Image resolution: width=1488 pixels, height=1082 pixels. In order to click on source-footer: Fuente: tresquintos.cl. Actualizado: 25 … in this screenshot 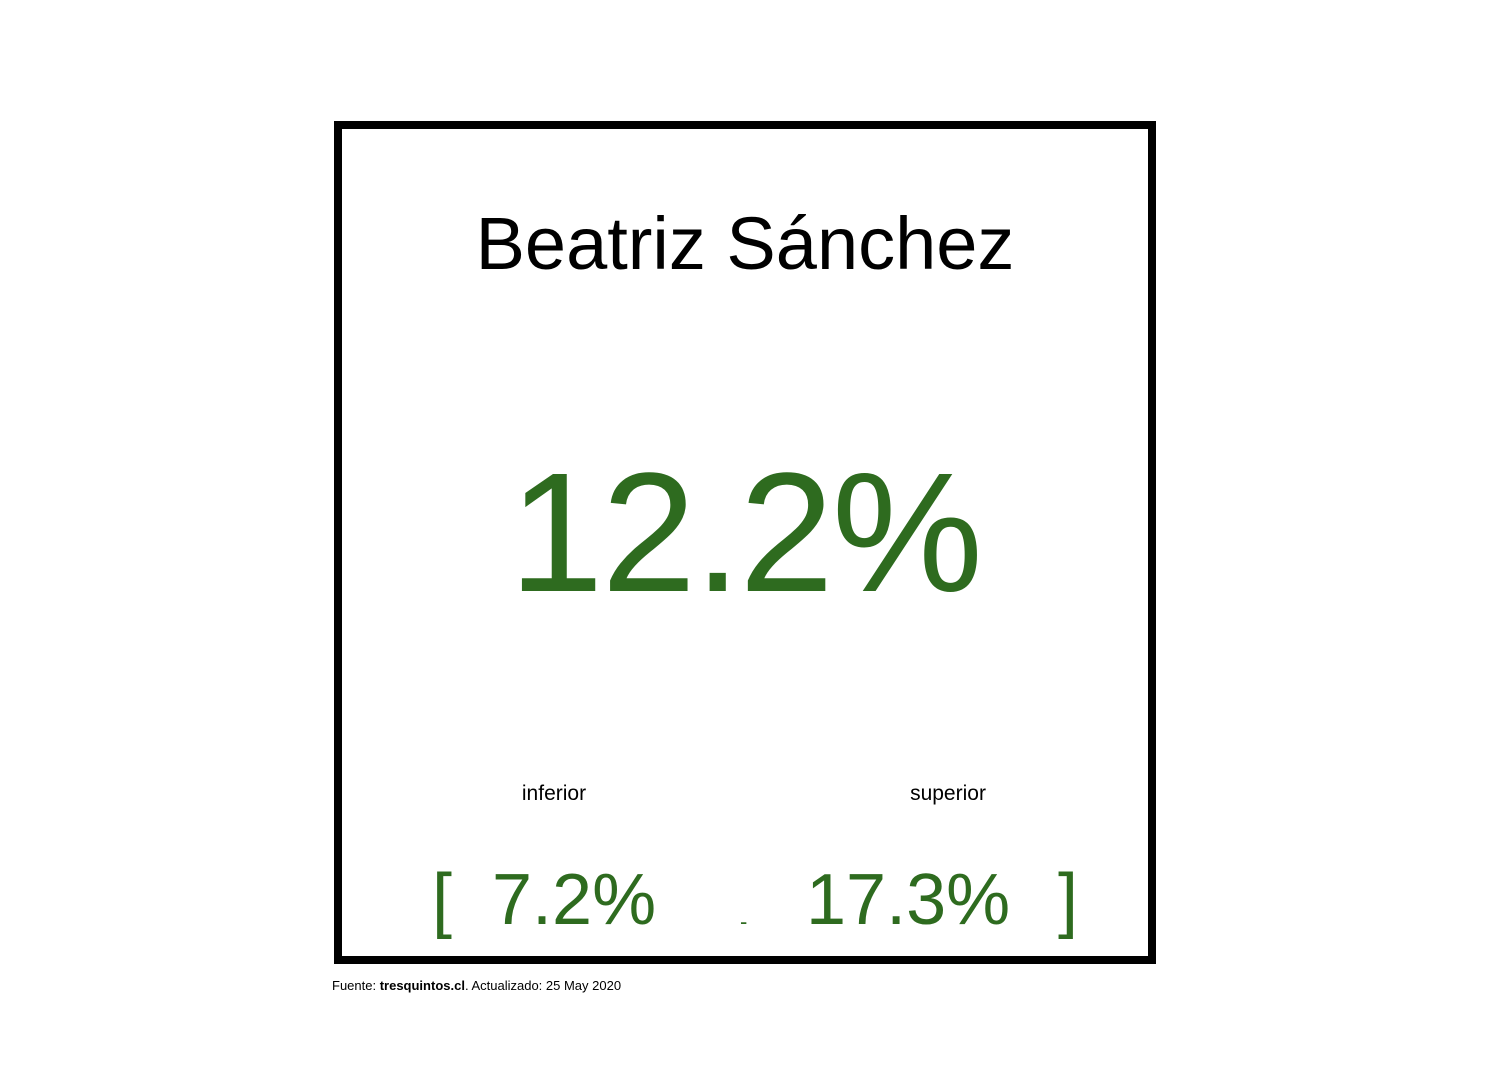, I will do `click(476, 986)`.